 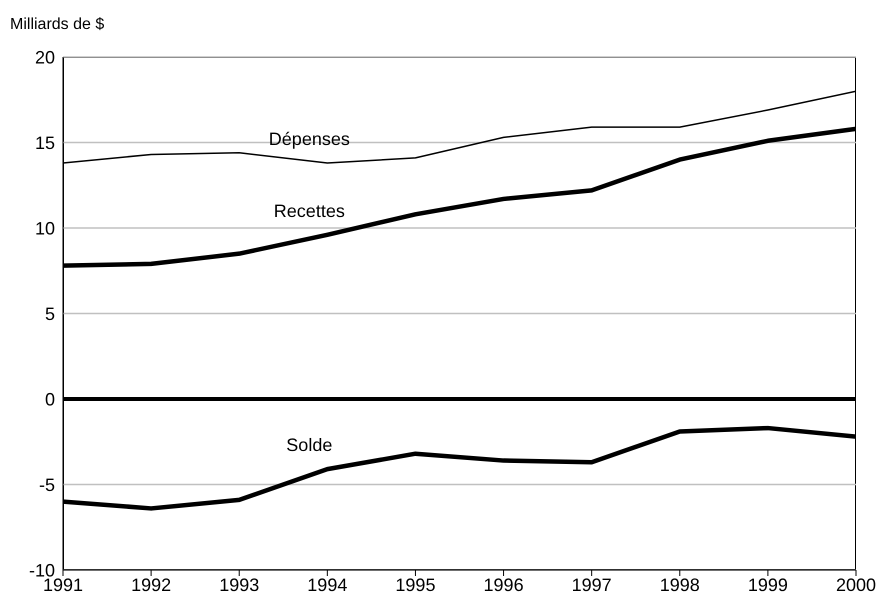 I want to click on series-label: Solde, so click(x=309, y=445).